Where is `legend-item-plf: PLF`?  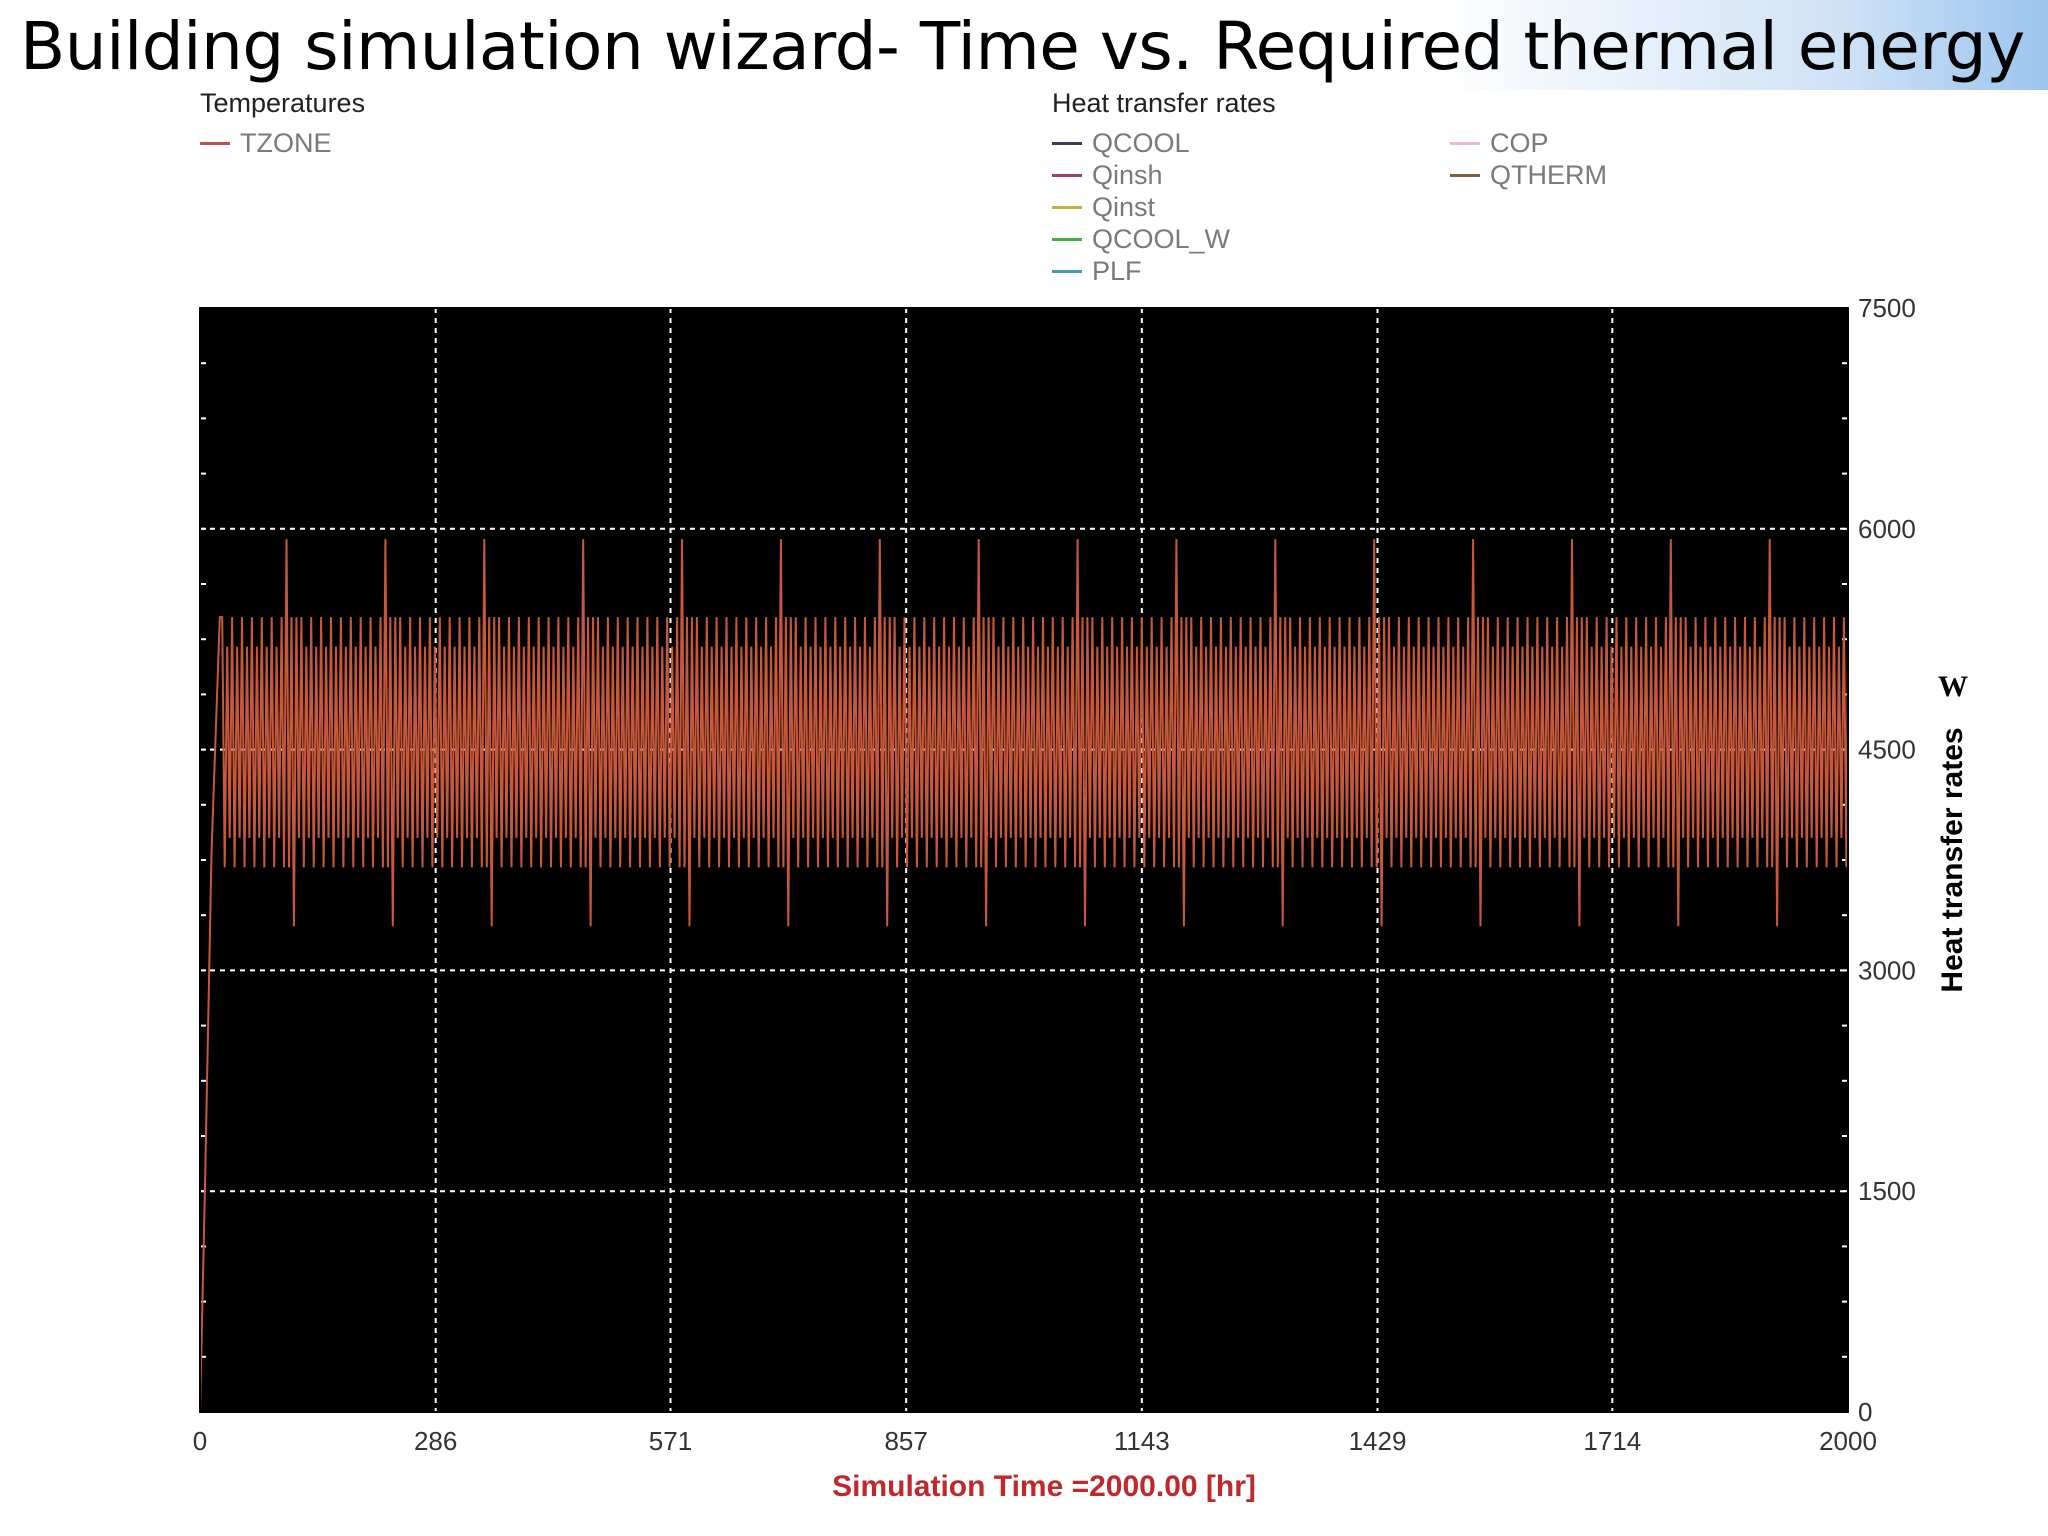
legend-item-plf: PLF is located at coordinates (1097, 271).